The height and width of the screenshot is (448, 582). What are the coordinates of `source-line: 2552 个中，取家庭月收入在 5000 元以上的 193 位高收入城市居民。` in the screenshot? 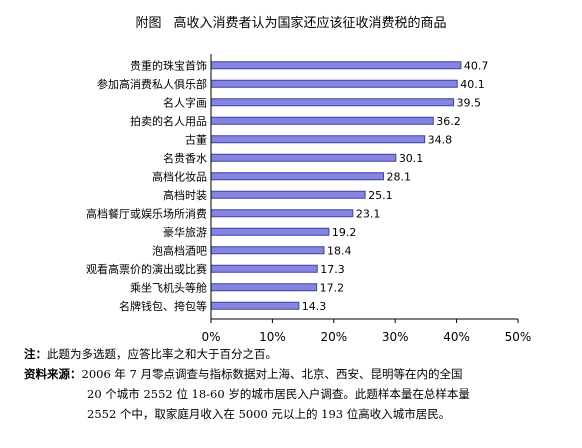 It's located at (298, 414).